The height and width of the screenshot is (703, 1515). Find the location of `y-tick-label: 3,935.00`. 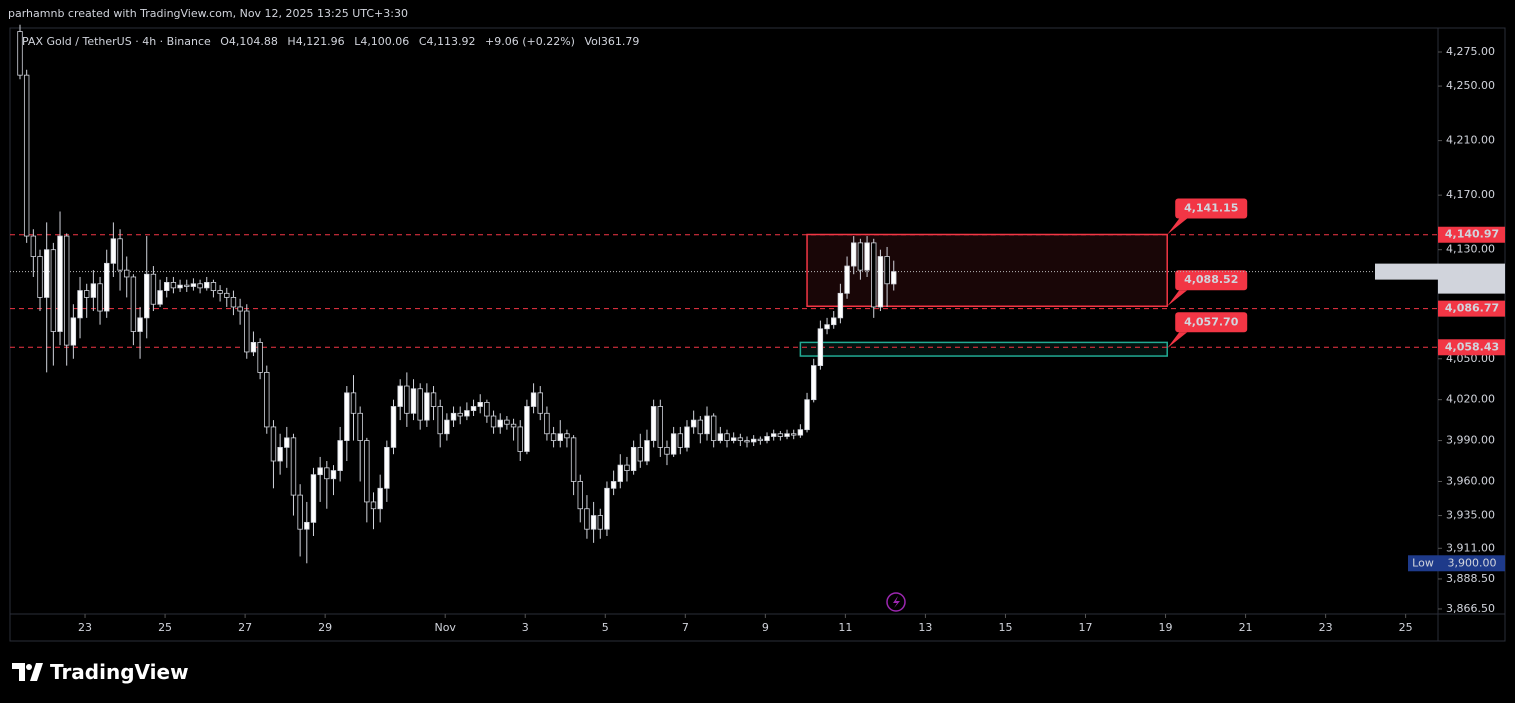

y-tick-label: 3,935.00 is located at coordinates (1470, 515).